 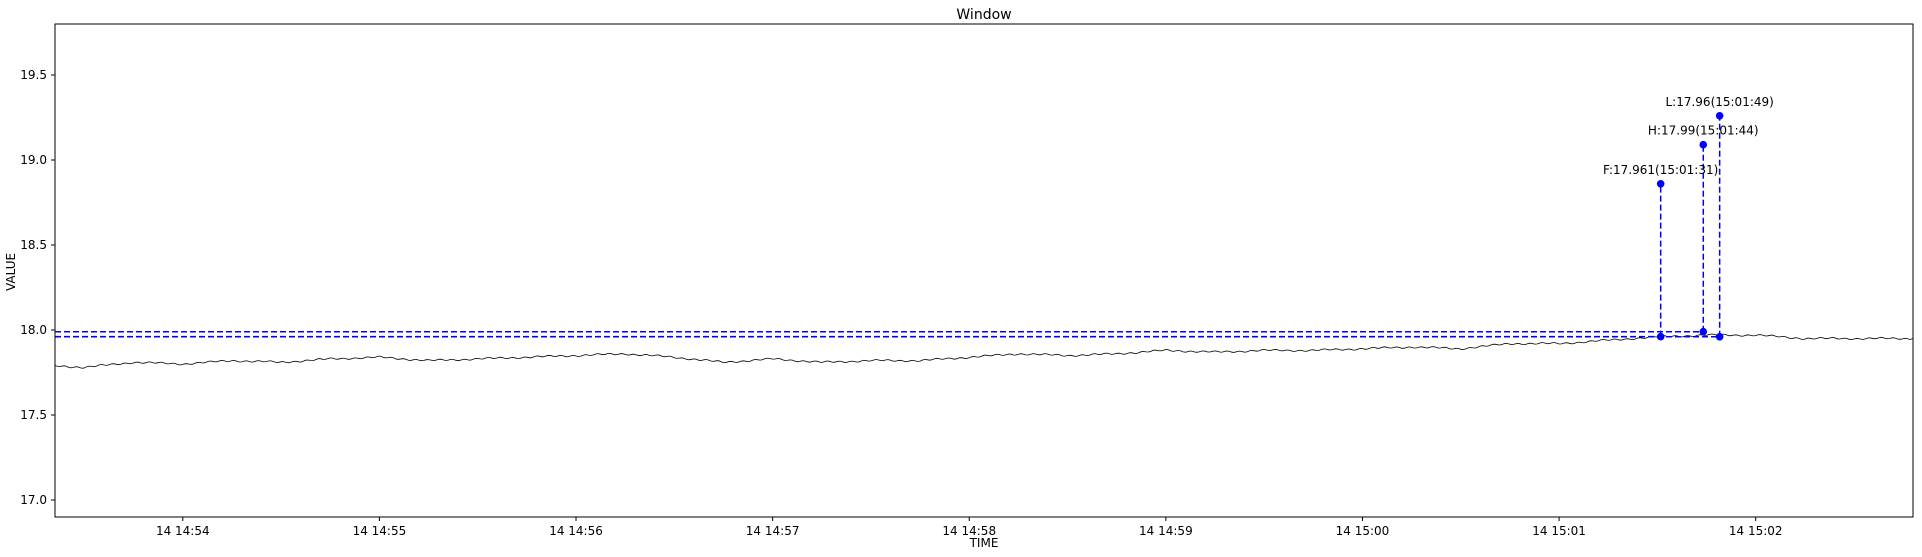 I want to click on y-tick-label: 17.5, so click(x=33, y=415).